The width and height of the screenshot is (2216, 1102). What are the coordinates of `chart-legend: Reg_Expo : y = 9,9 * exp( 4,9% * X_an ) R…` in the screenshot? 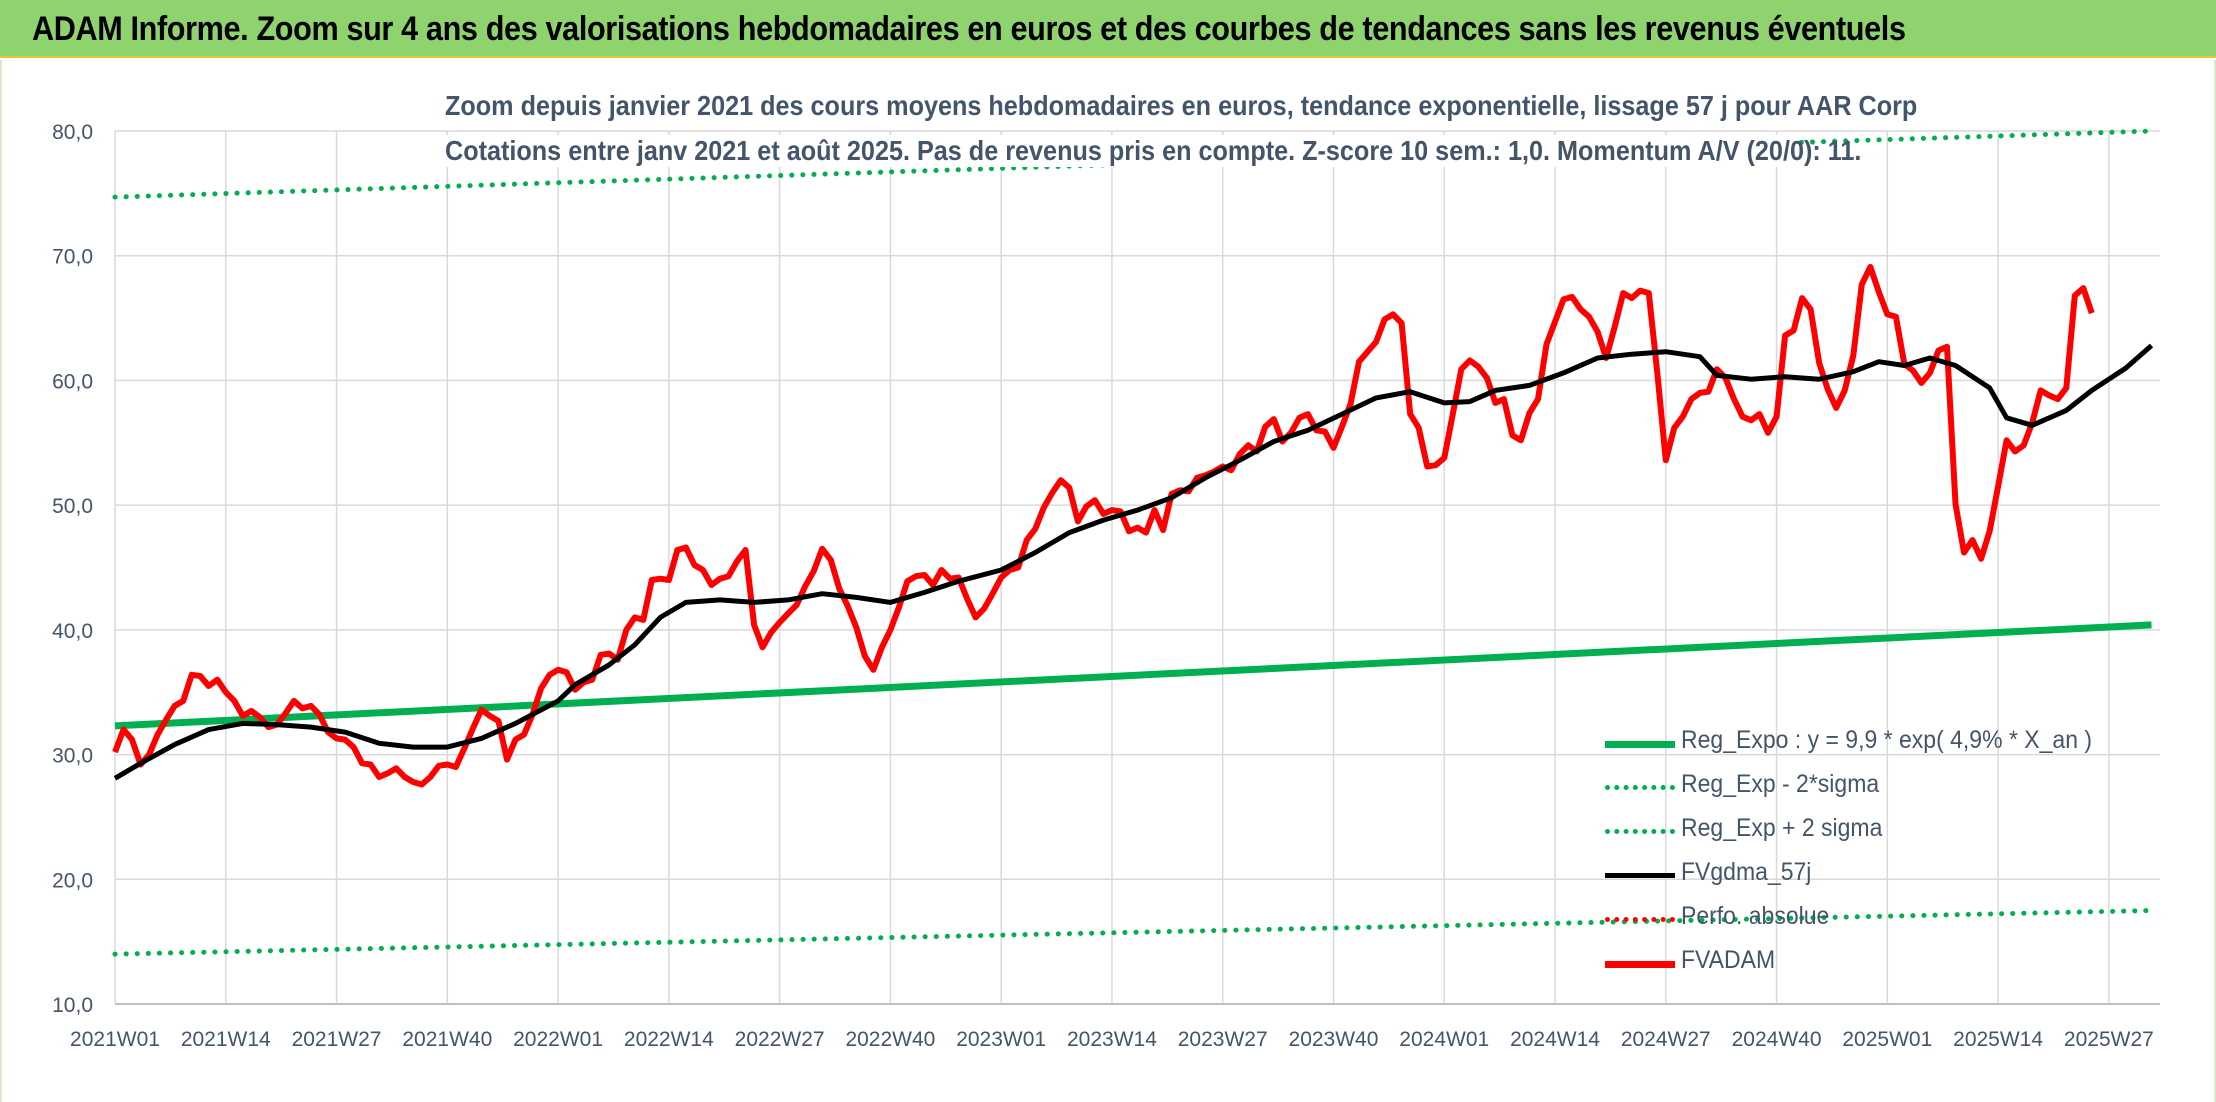 It's located at (1865, 854).